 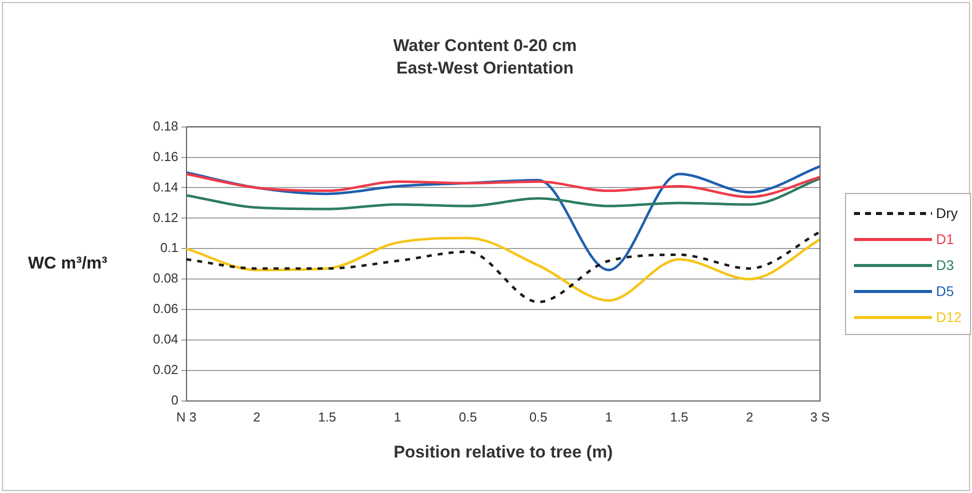 What do you see at coordinates (165, 156) in the screenshot?
I see `y-tick-label: 0.16` at bounding box center [165, 156].